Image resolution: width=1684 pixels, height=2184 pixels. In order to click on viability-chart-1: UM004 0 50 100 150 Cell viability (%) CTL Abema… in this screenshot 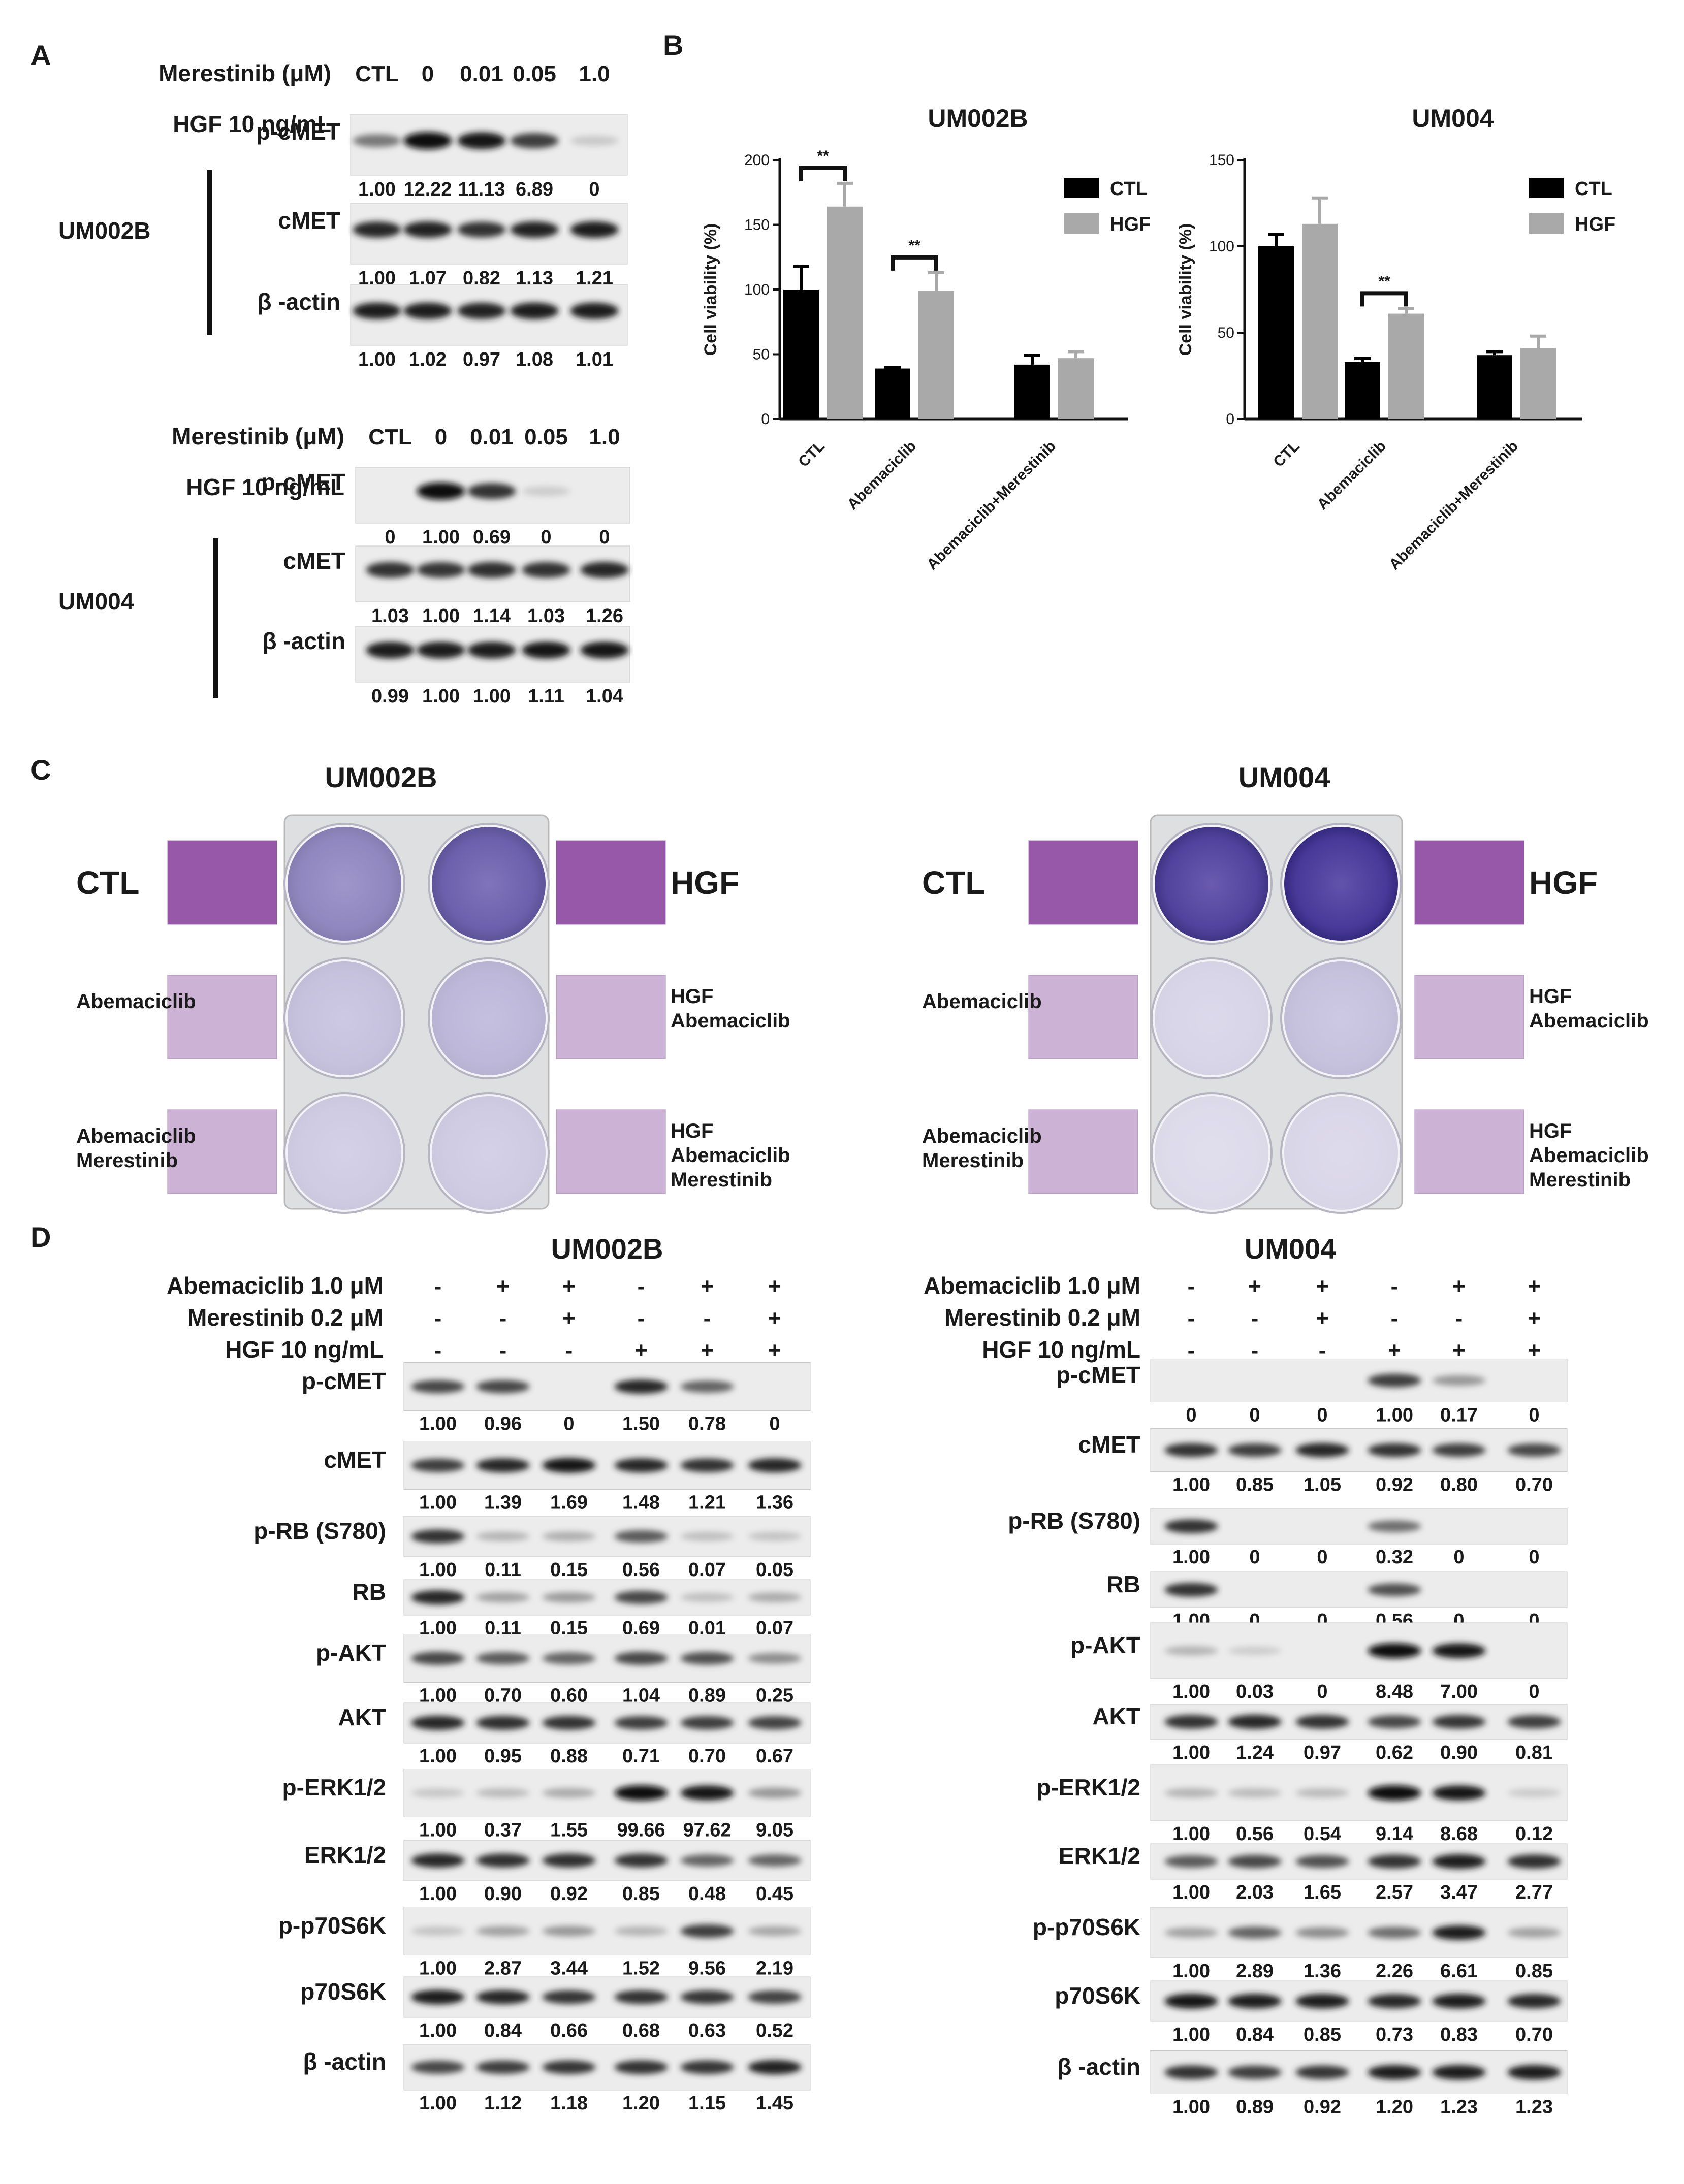, I will do `click(1395, 338)`.